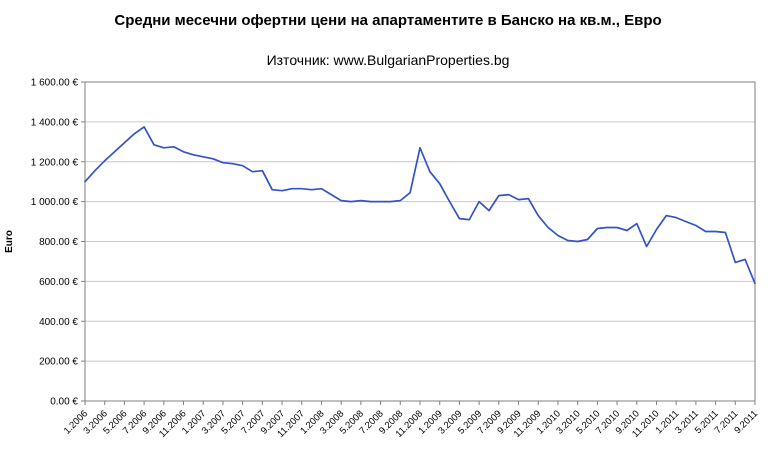 The image size is (776, 466). I want to click on svg-text: 600.00 €, so click(58, 282).